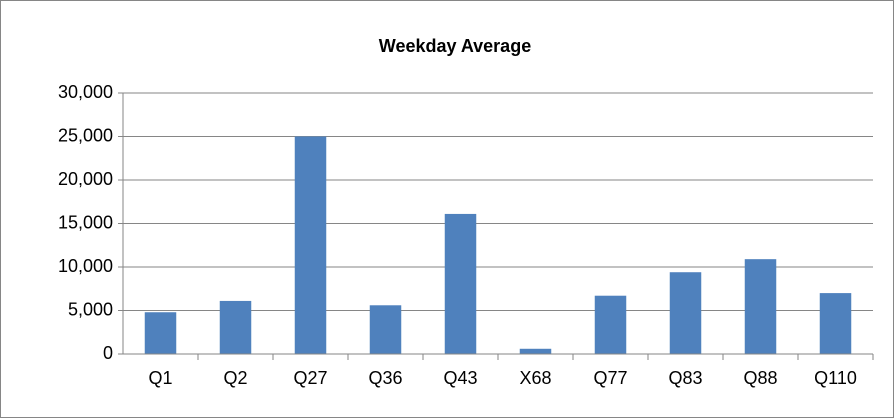 Image resolution: width=895 pixels, height=419 pixels. I want to click on x-tick-label: X68, so click(535, 378).